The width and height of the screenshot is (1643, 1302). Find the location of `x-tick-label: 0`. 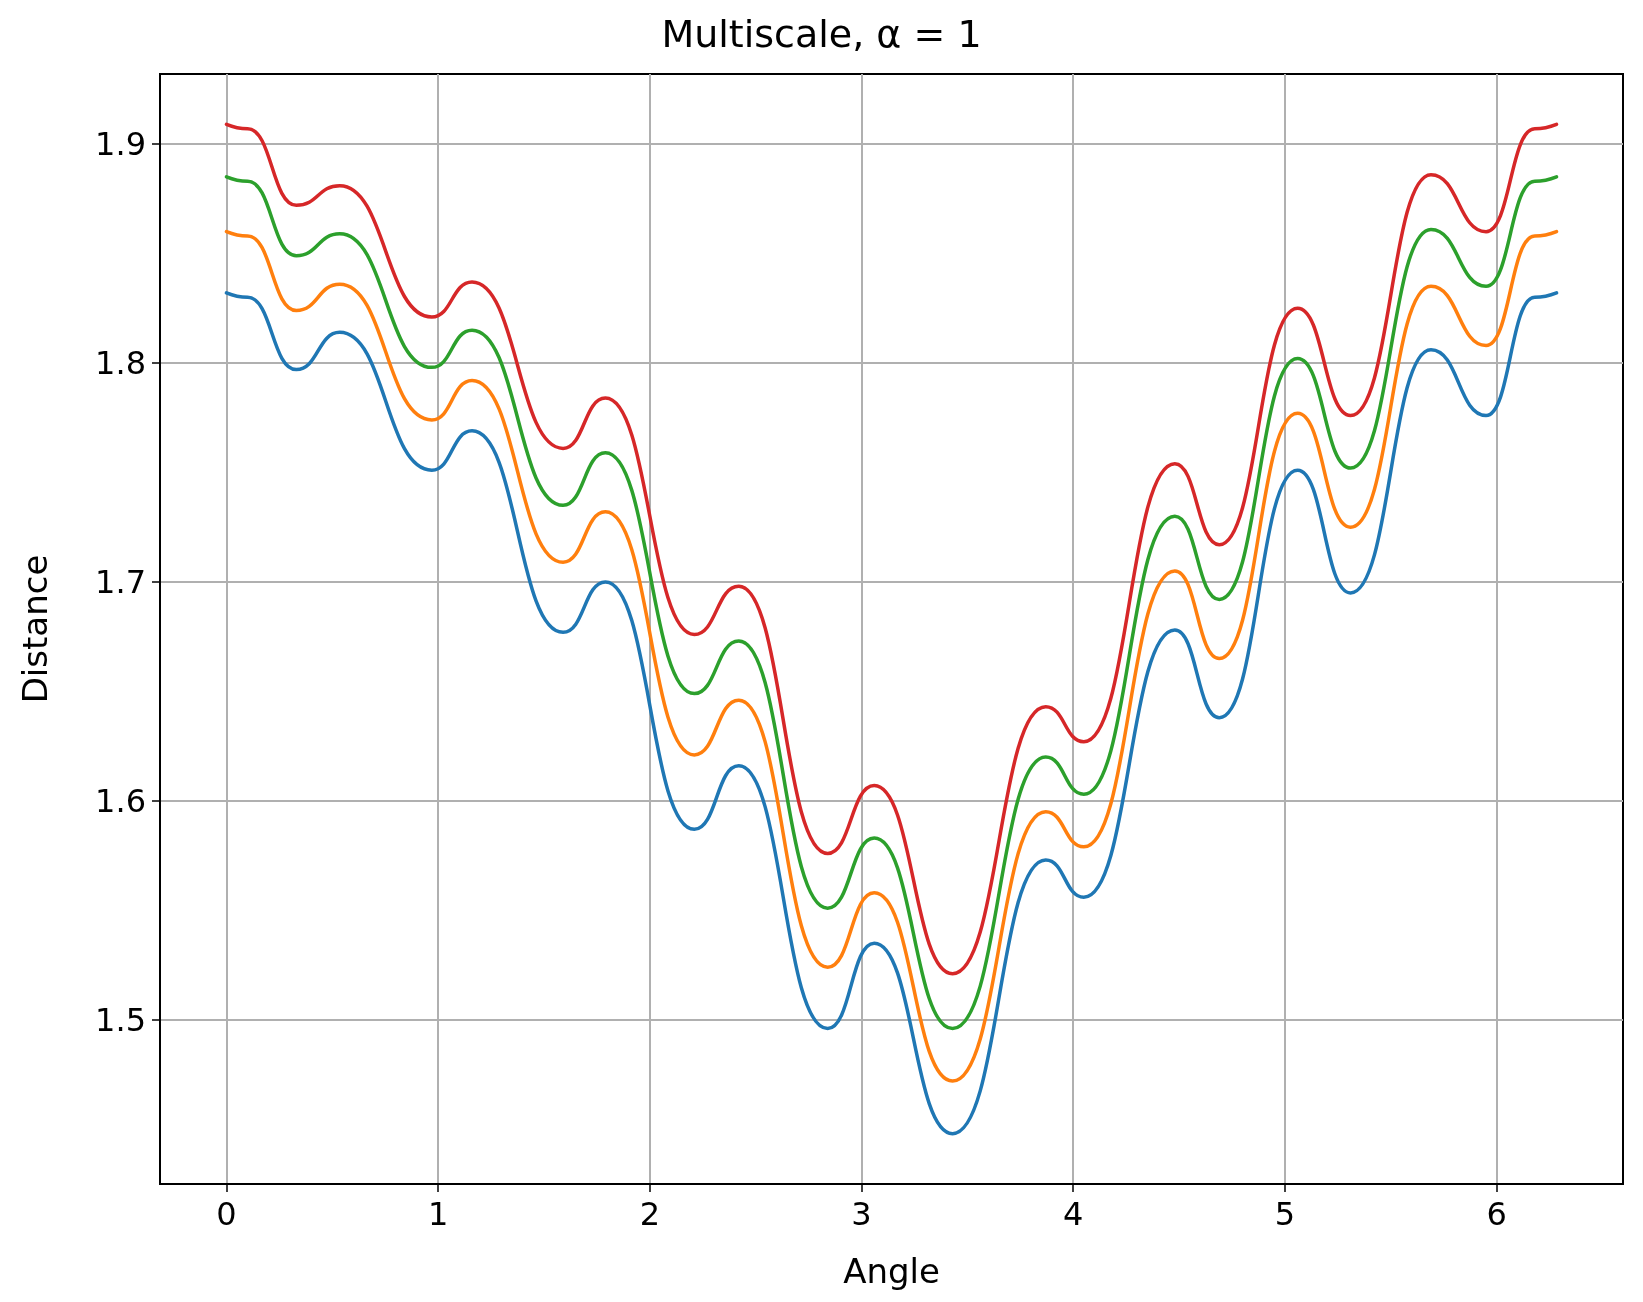

x-tick-label: 0 is located at coordinates (226, 1214).